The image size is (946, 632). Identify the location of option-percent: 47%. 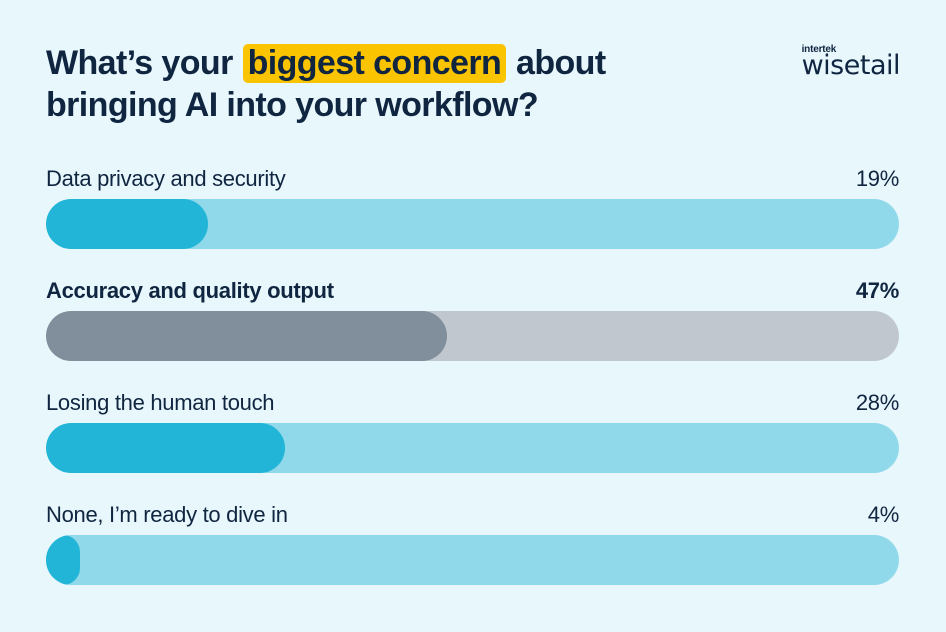
(877, 290).